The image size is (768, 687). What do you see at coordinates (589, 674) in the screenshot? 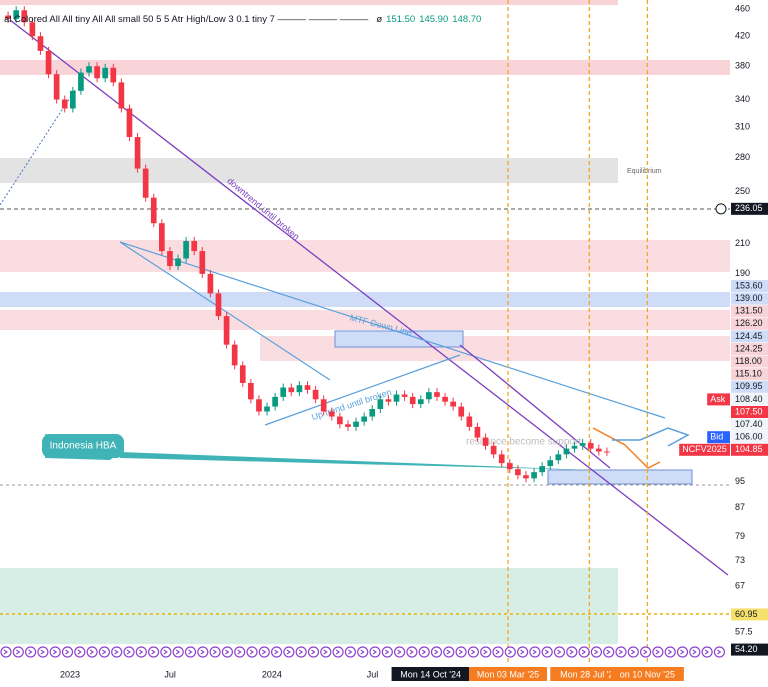
I see `time-tag-text: Mon 28 Jul '25` at bounding box center [589, 674].